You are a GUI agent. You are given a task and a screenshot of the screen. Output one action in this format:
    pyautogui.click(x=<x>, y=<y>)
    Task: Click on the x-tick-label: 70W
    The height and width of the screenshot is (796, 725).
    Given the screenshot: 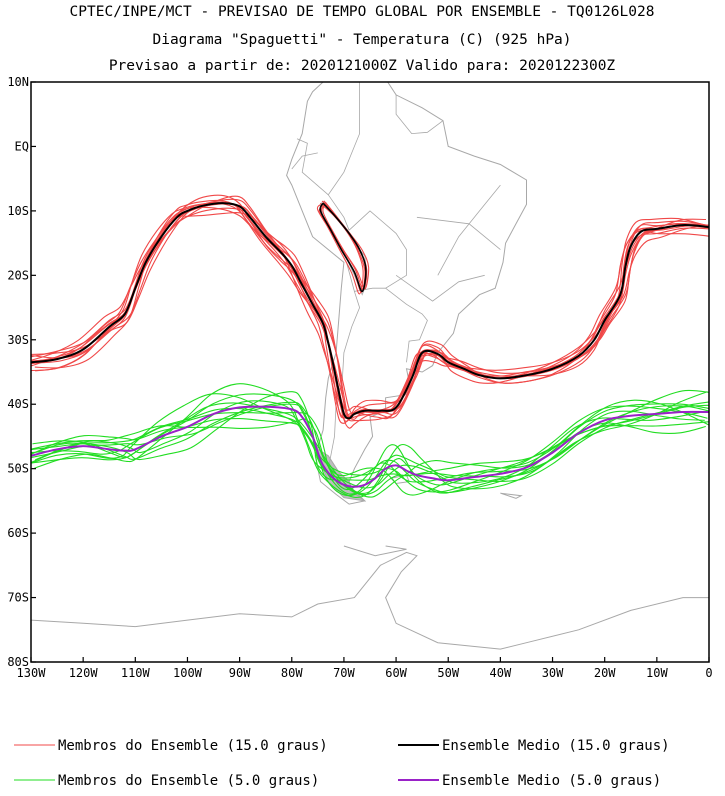 What is the action you would take?
    pyautogui.click(x=344, y=673)
    